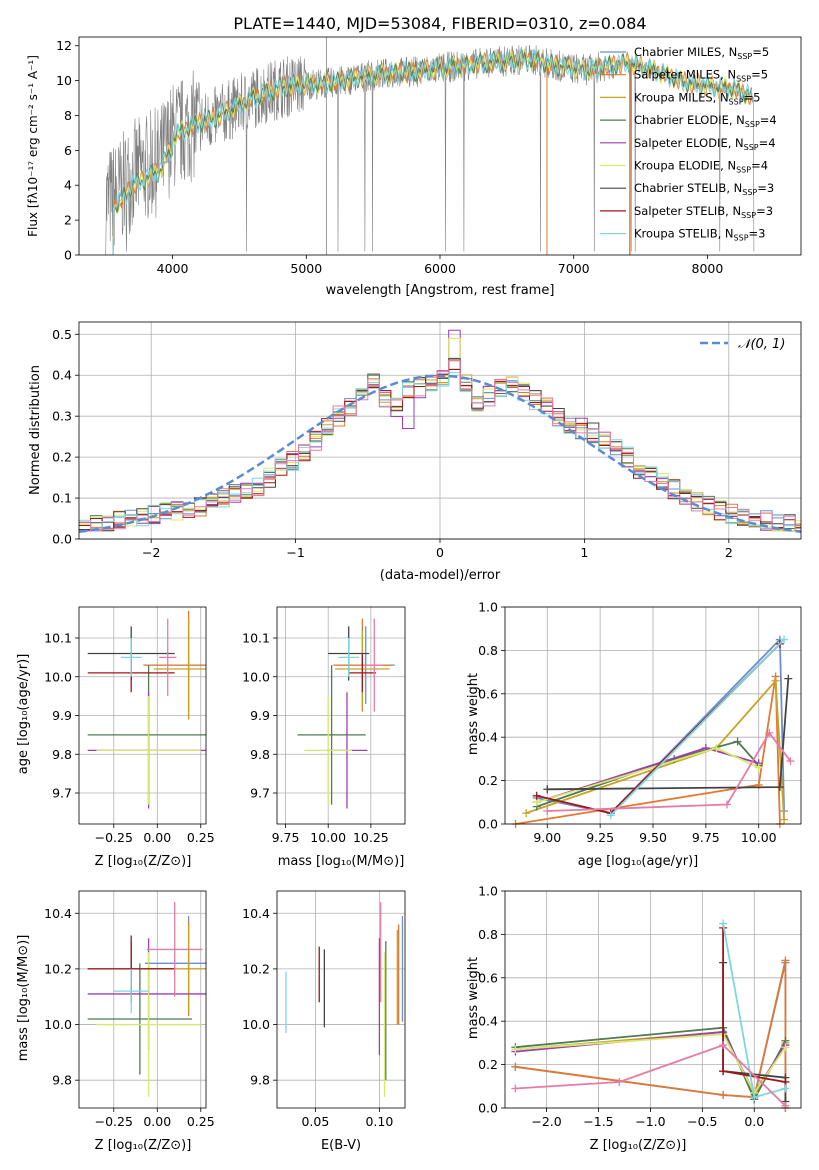 This screenshot has width=819, height=1170. I want to click on x-tick-label: 9.50, so click(653, 837).